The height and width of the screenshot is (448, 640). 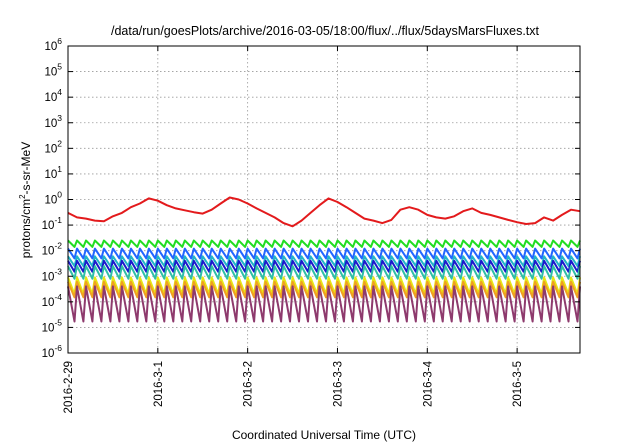 I want to click on y-tick-label: 10⁻⁶, so click(x=52, y=351).